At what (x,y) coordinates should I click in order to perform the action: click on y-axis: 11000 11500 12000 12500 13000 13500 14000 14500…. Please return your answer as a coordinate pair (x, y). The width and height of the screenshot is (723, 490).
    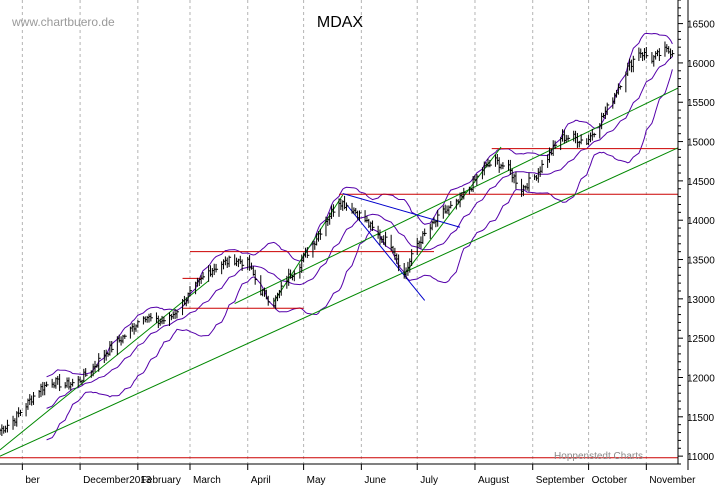
    Looking at the image, I should click on (696, 235).